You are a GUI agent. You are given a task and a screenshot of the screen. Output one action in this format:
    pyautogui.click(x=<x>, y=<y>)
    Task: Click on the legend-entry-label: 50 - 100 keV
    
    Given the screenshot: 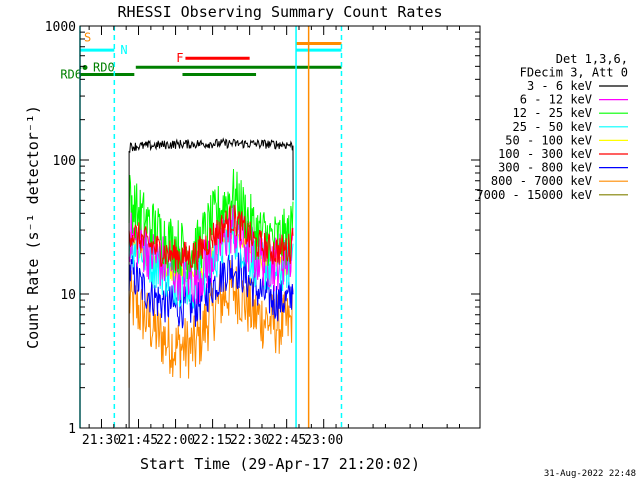 What is the action you would take?
    pyautogui.click(x=548, y=140)
    